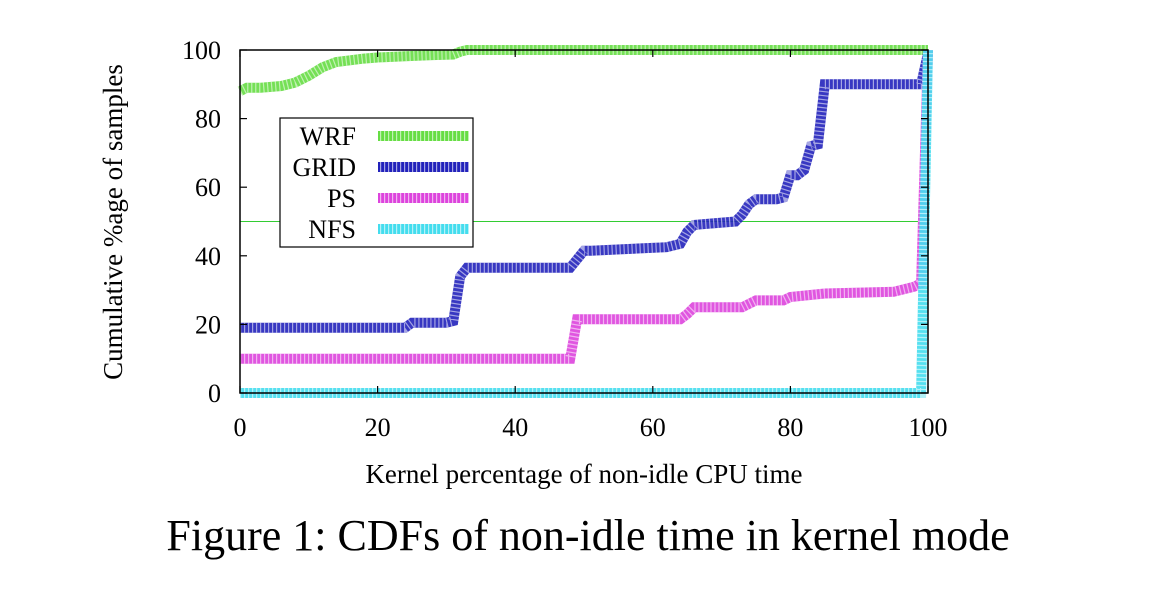 The height and width of the screenshot is (592, 1176). What do you see at coordinates (240, 427) in the screenshot?
I see `x-tick-label: 0` at bounding box center [240, 427].